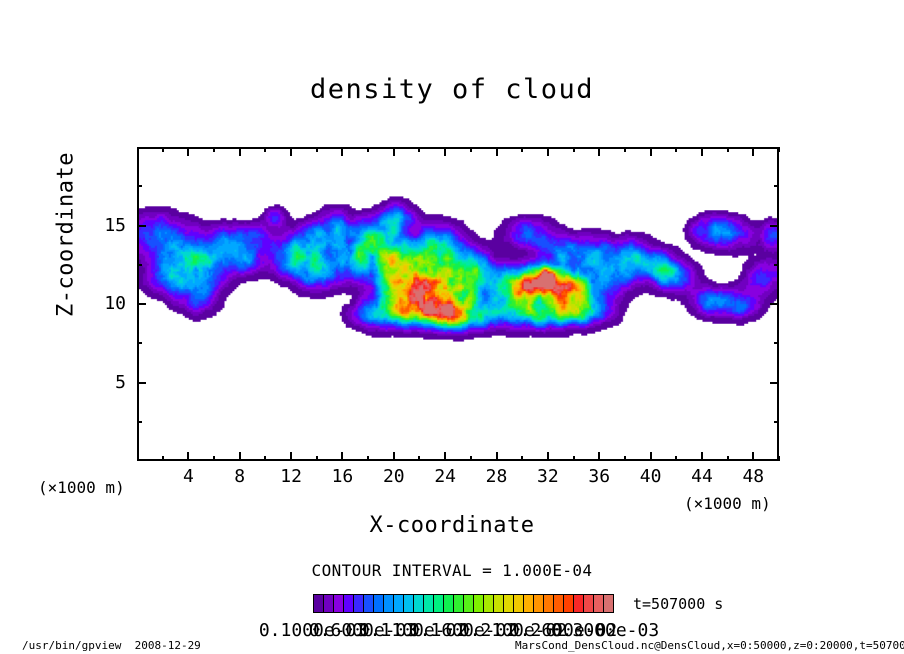  What do you see at coordinates (678, 604) in the screenshot?
I see `time-label: t=507000 s` at bounding box center [678, 604].